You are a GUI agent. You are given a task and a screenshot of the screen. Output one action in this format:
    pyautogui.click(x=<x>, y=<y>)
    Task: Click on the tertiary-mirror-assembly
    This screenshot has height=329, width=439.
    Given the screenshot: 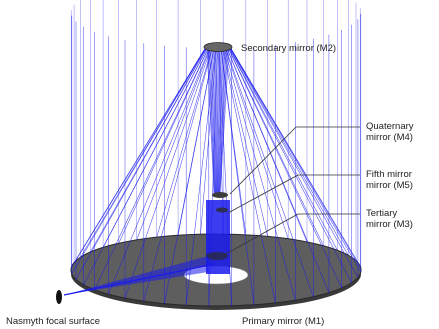 What is the action you would take?
    pyautogui.click(x=218, y=233)
    